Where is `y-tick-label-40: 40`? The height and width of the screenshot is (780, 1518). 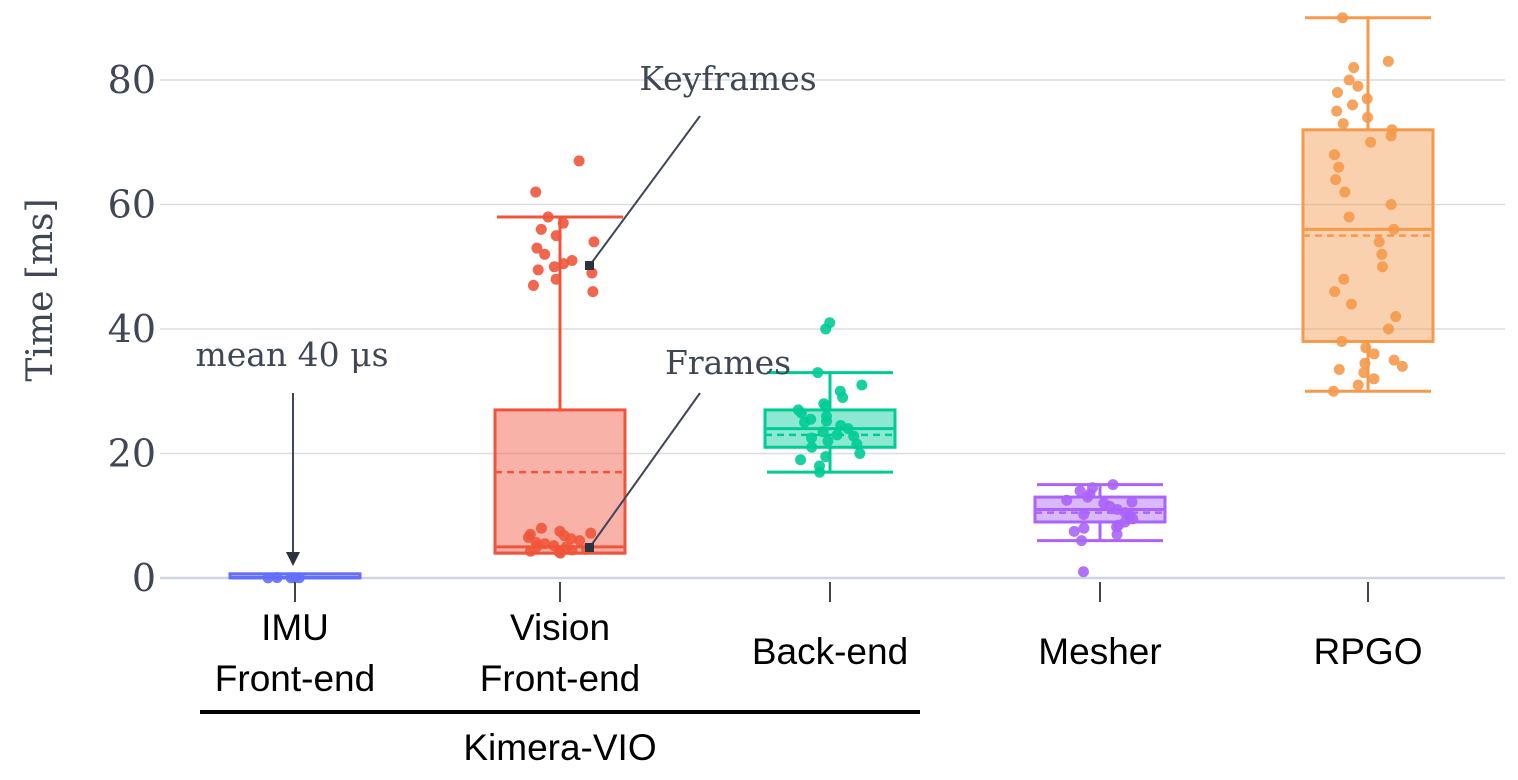
y-tick-label-40: 40 is located at coordinates (132, 329).